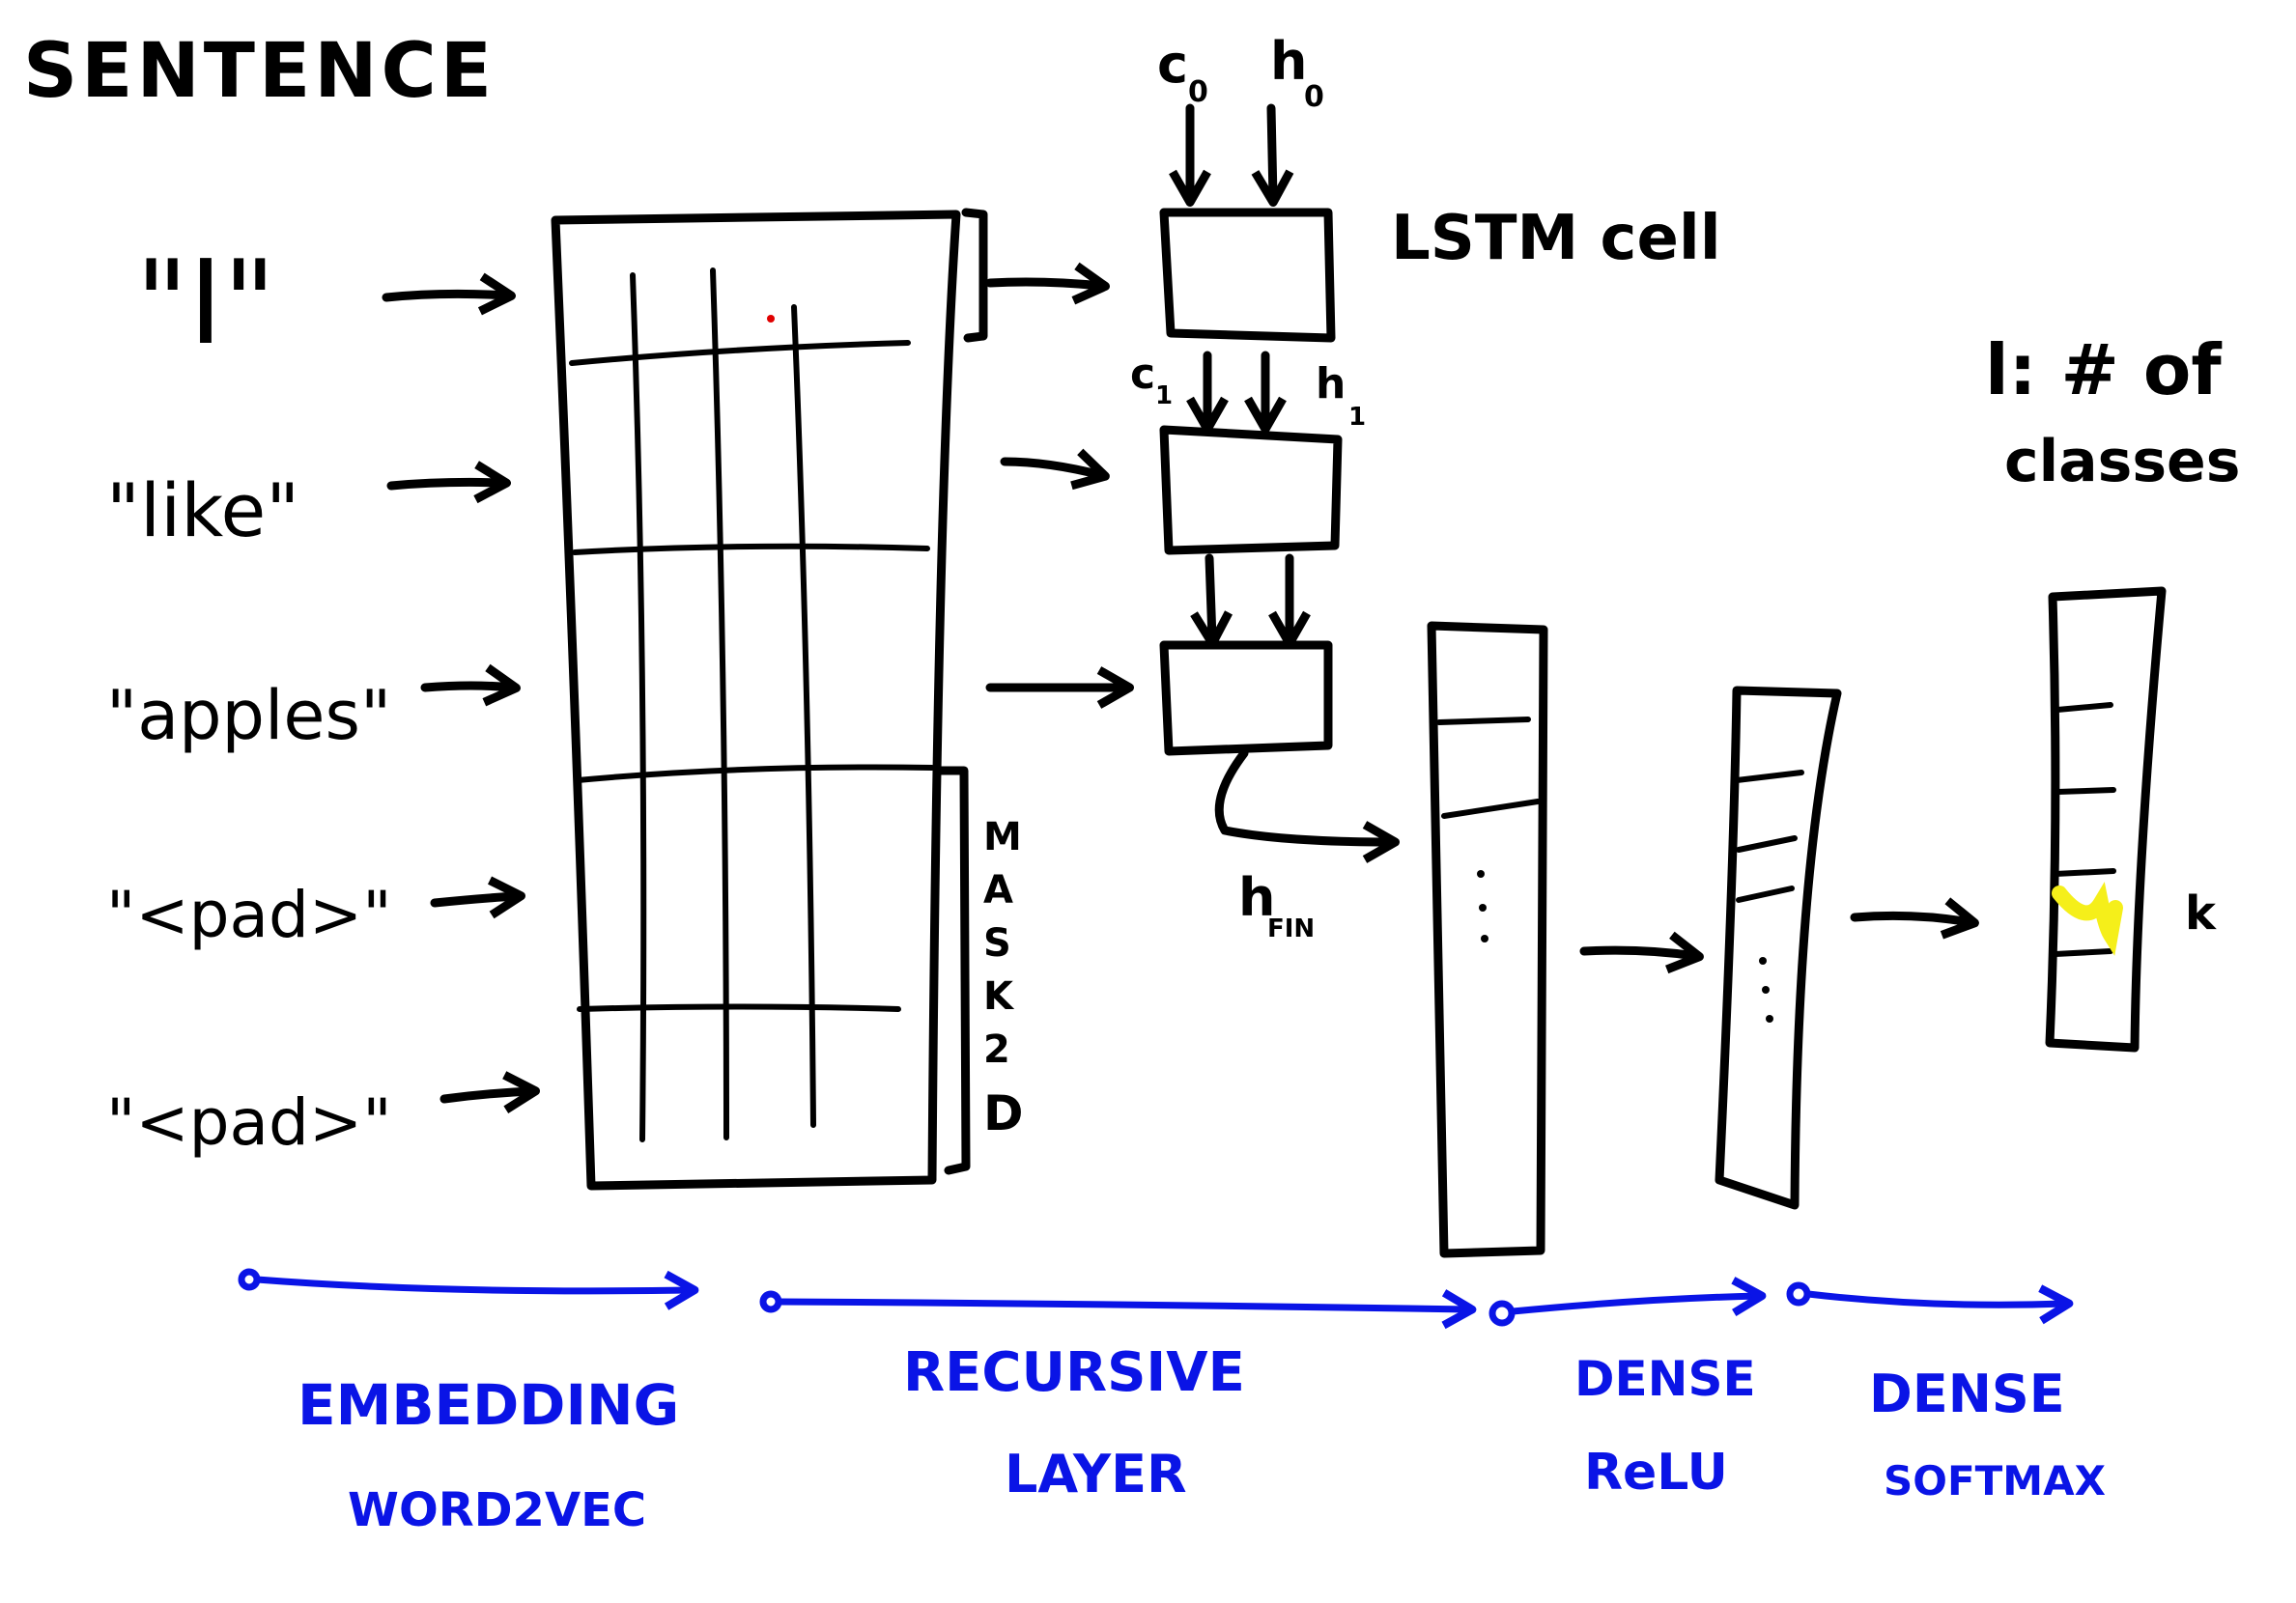  What do you see at coordinates (1288, 61) in the screenshot?
I see `h0-label: h` at bounding box center [1288, 61].